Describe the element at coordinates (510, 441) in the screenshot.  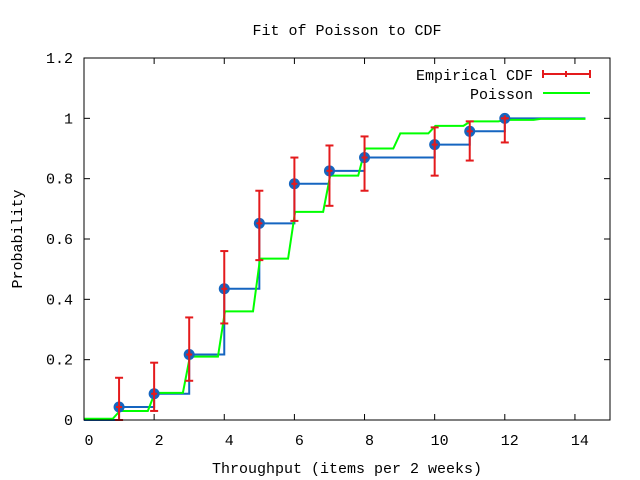
I see `x-tick-label: 12` at that location.